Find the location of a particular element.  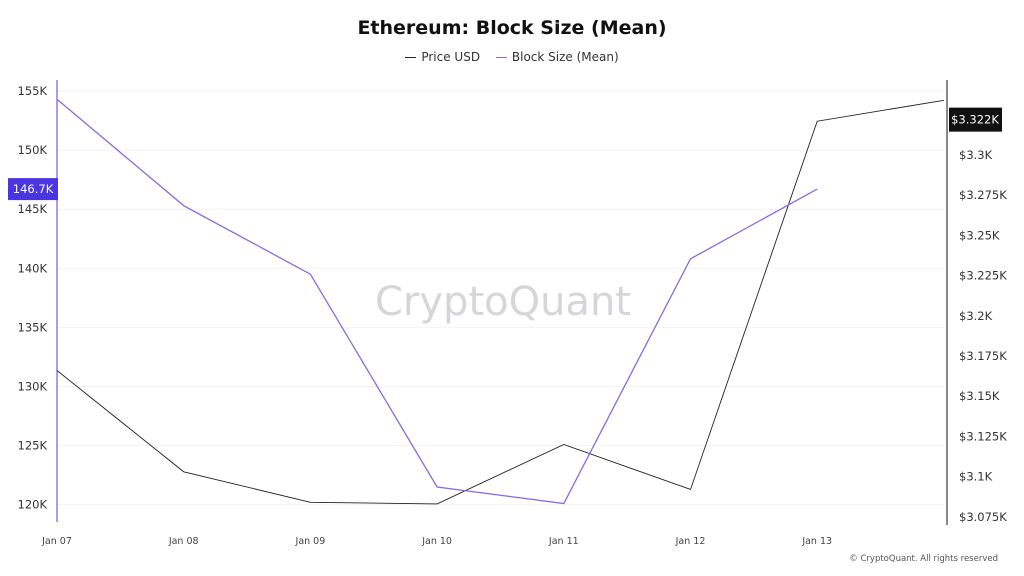

left-tick-label: 145K is located at coordinates (33, 209).